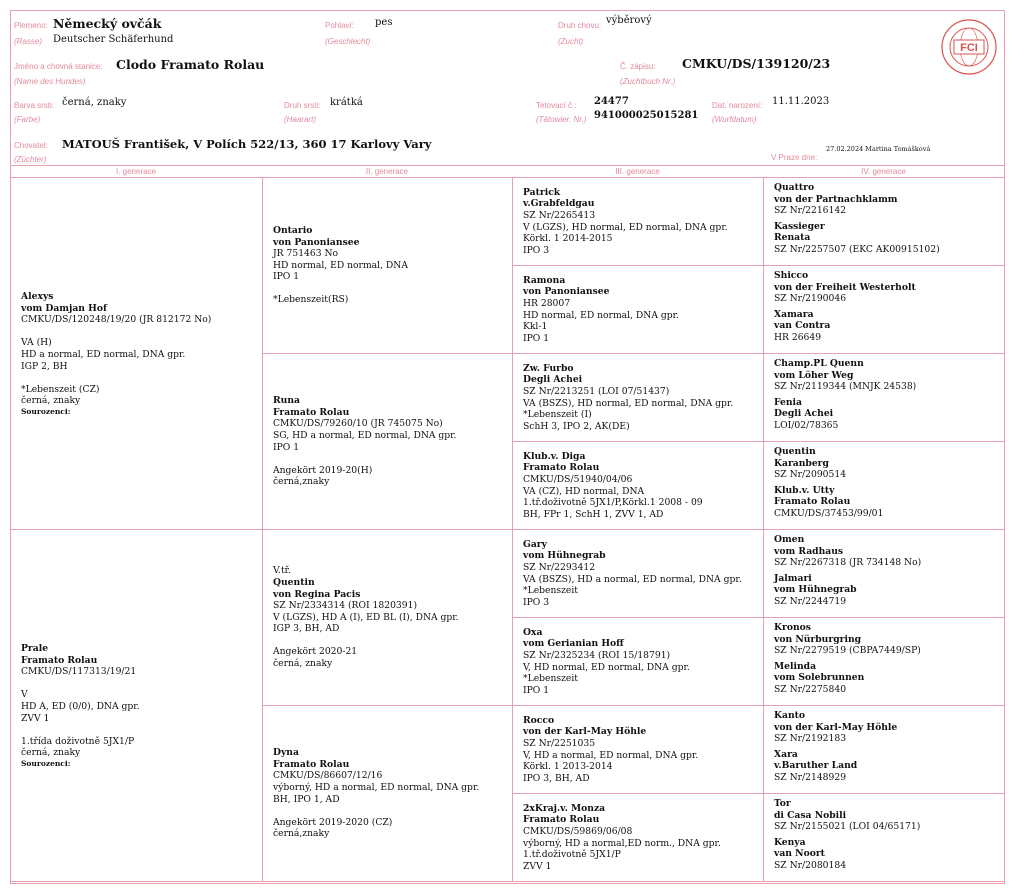  I want to click on dog-info-line: Körkl. 1 2013-2014, so click(568, 767).